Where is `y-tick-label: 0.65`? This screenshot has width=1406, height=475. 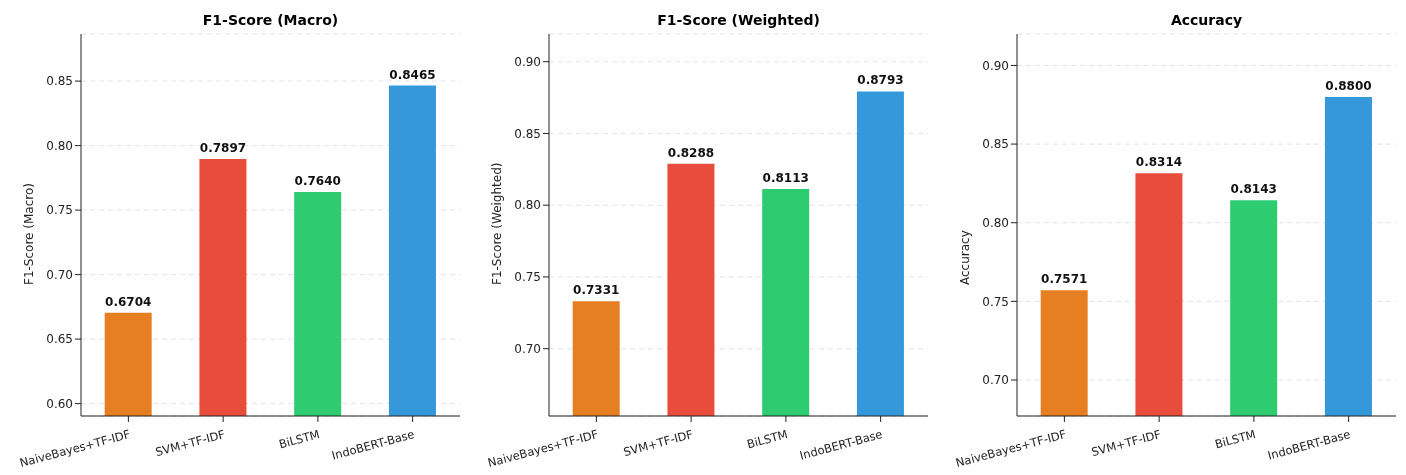
y-tick-label: 0.65 is located at coordinates (59, 339).